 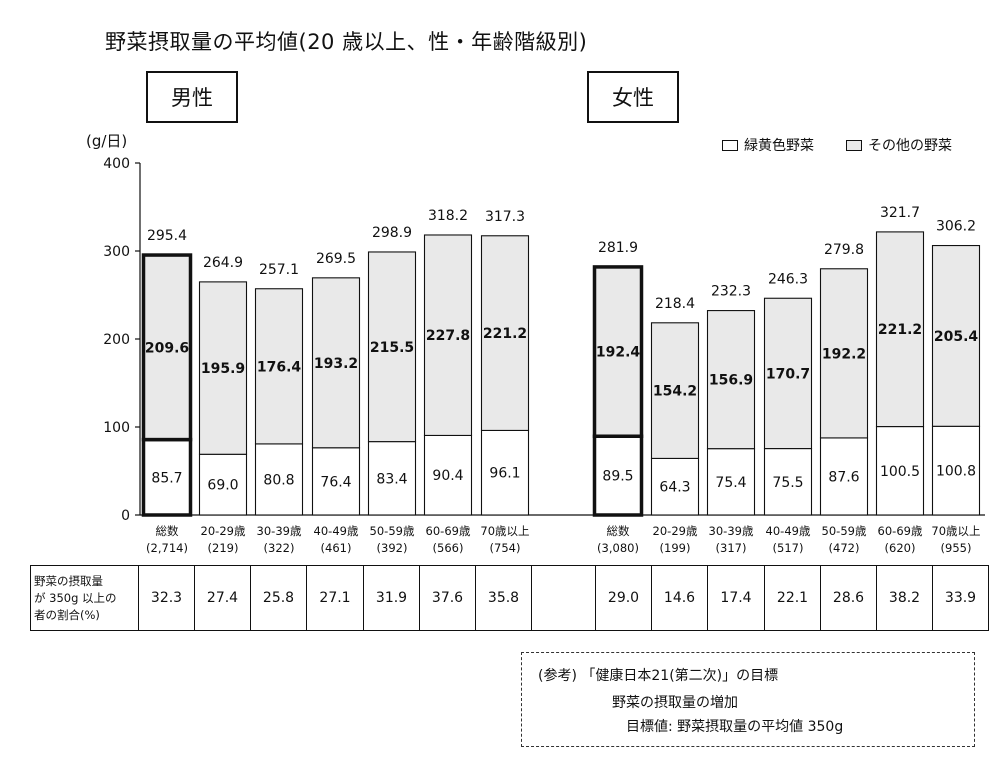 What do you see at coordinates (448, 548) in the screenshot?
I see `x-tick-sample-size: (566)` at bounding box center [448, 548].